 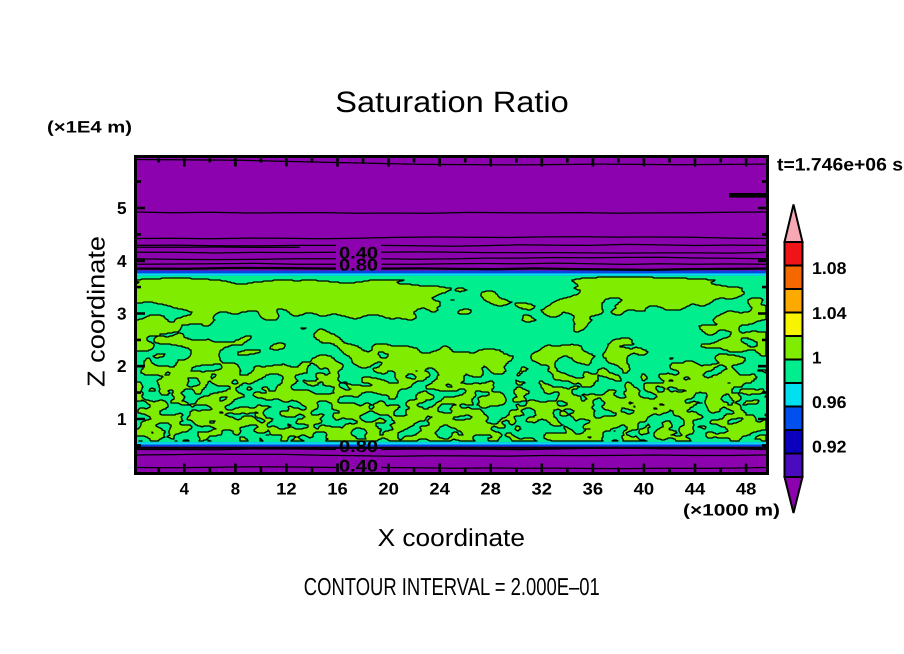 I want to click on svg-text: 8, so click(x=235, y=489).